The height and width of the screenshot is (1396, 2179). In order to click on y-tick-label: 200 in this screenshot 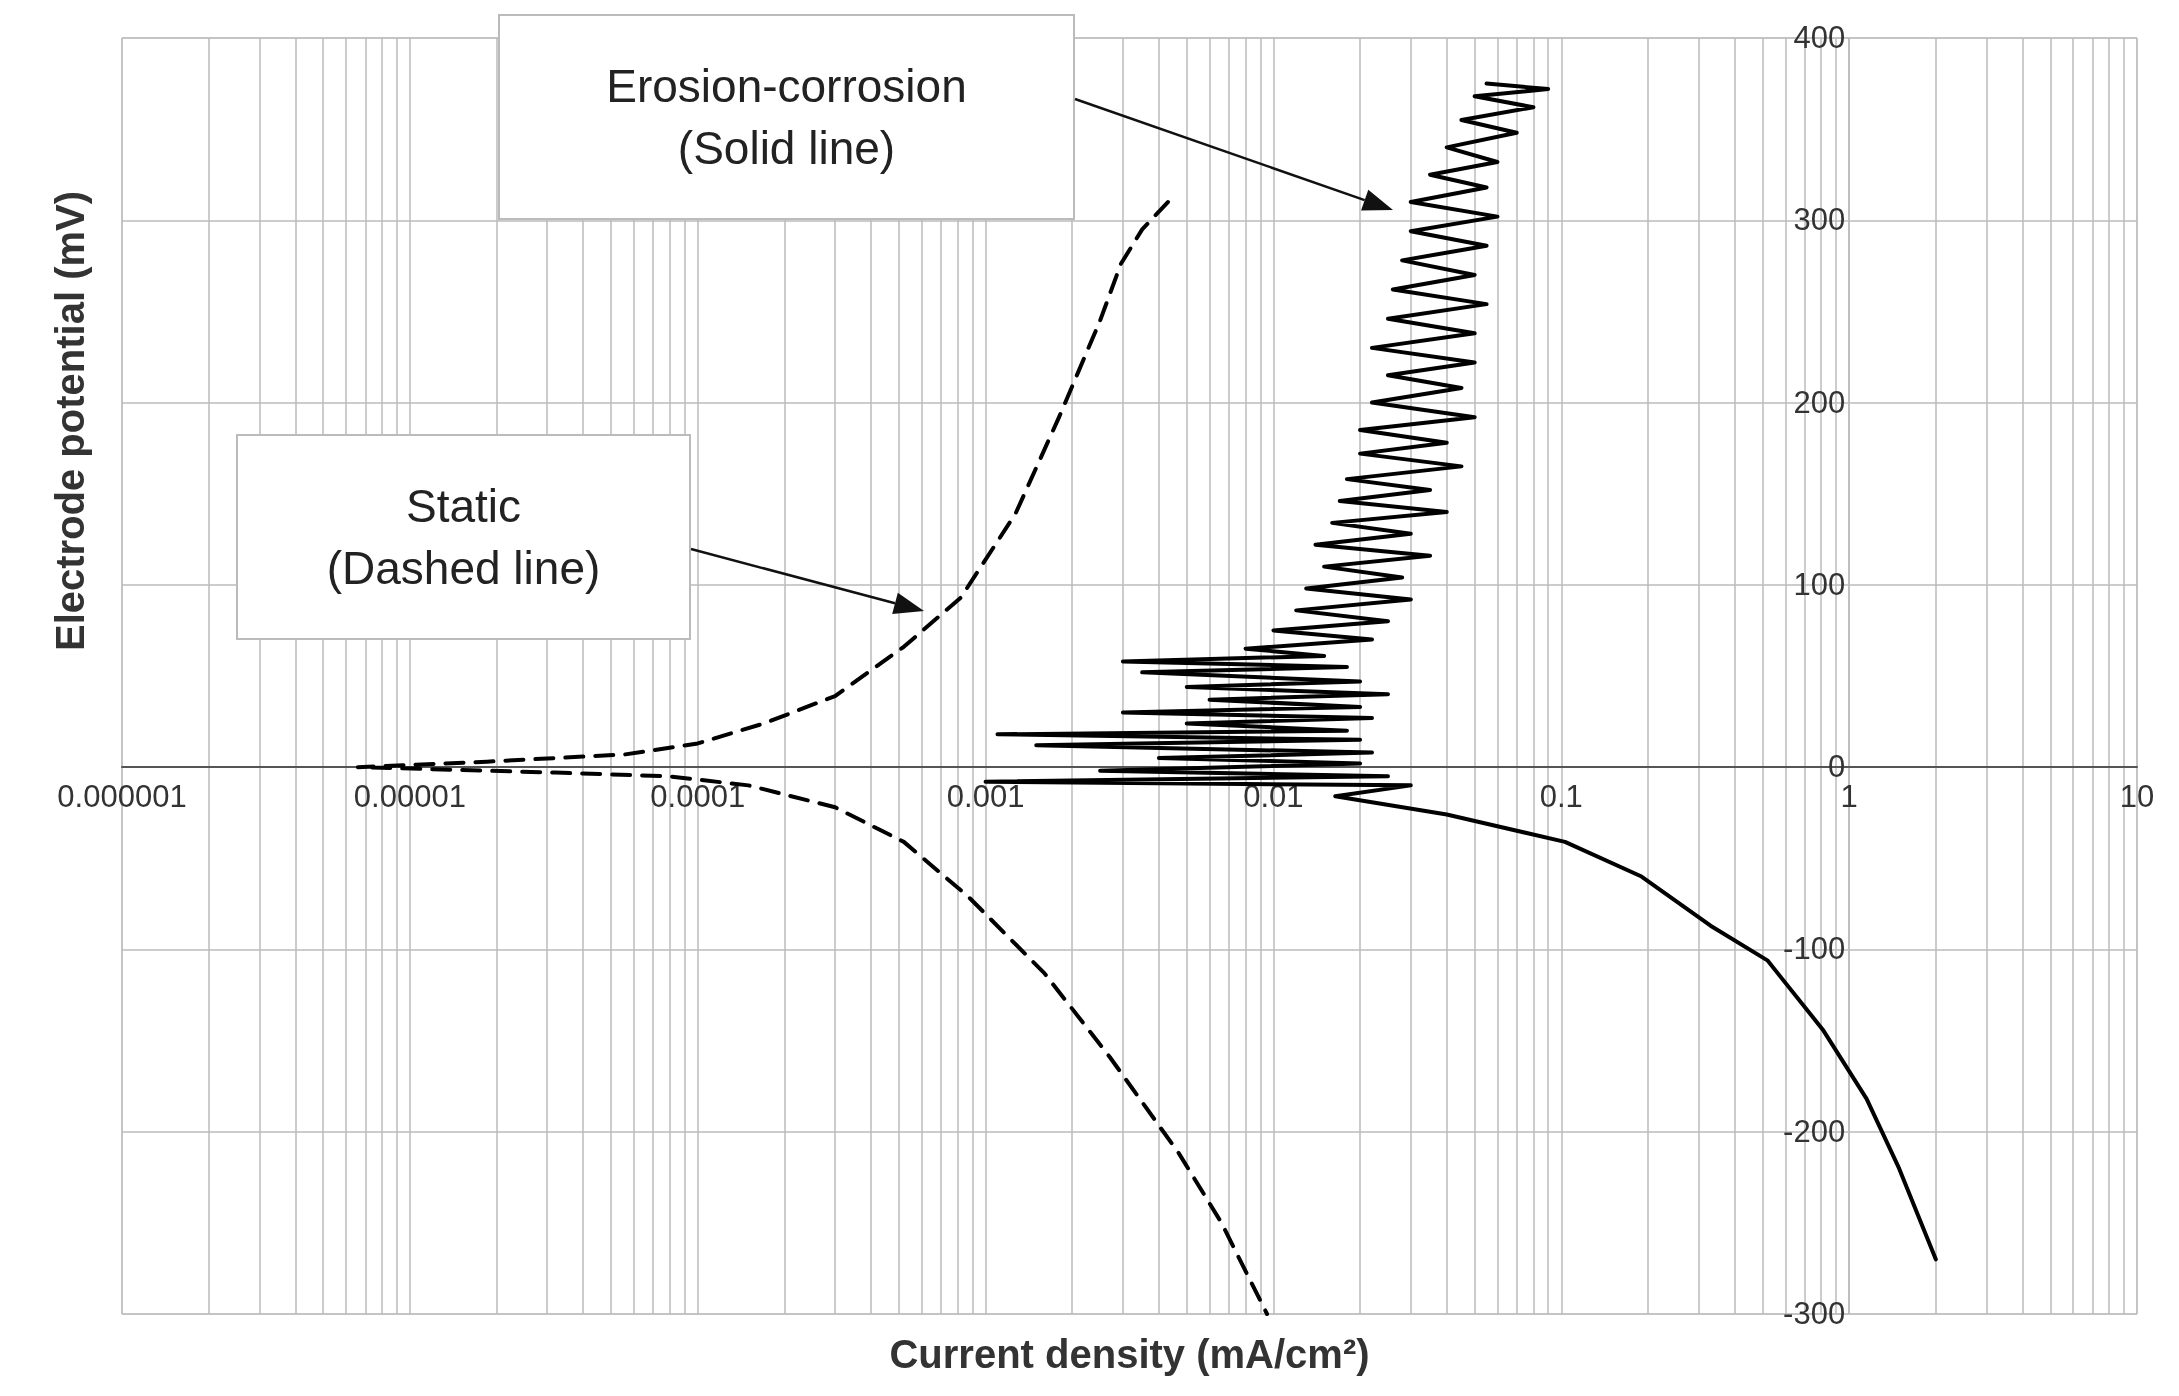, I will do `click(1819, 402)`.